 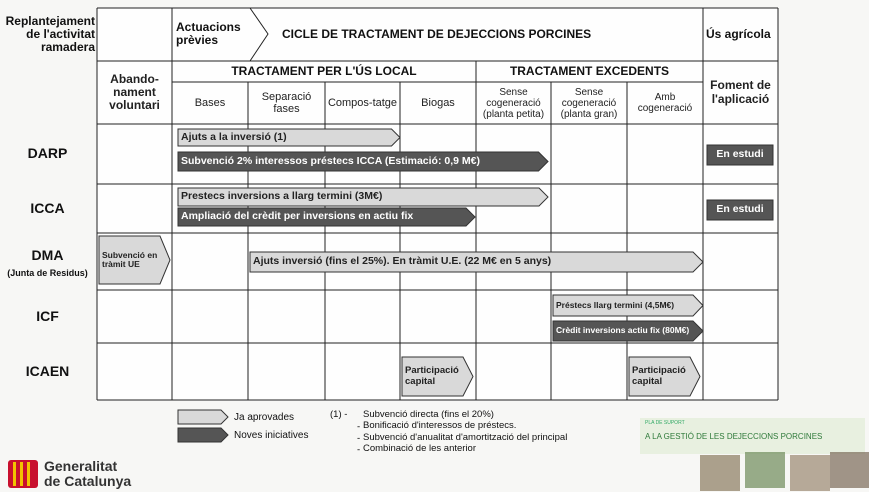 What do you see at coordinates (615, 304) in the screenshot?
I see `arrow-text: Préstecs llarg termini (4,5M€)` at bounding box center [615, 304].